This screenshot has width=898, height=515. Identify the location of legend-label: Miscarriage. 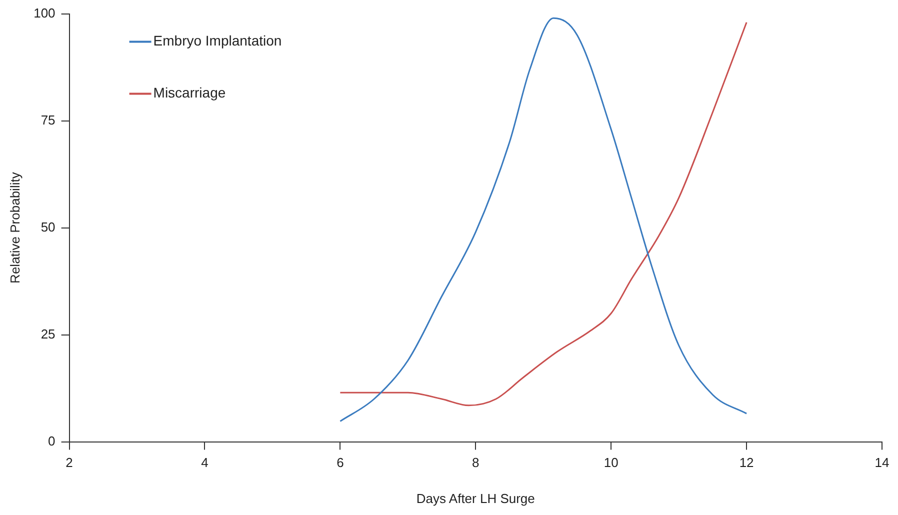
(189, 92).